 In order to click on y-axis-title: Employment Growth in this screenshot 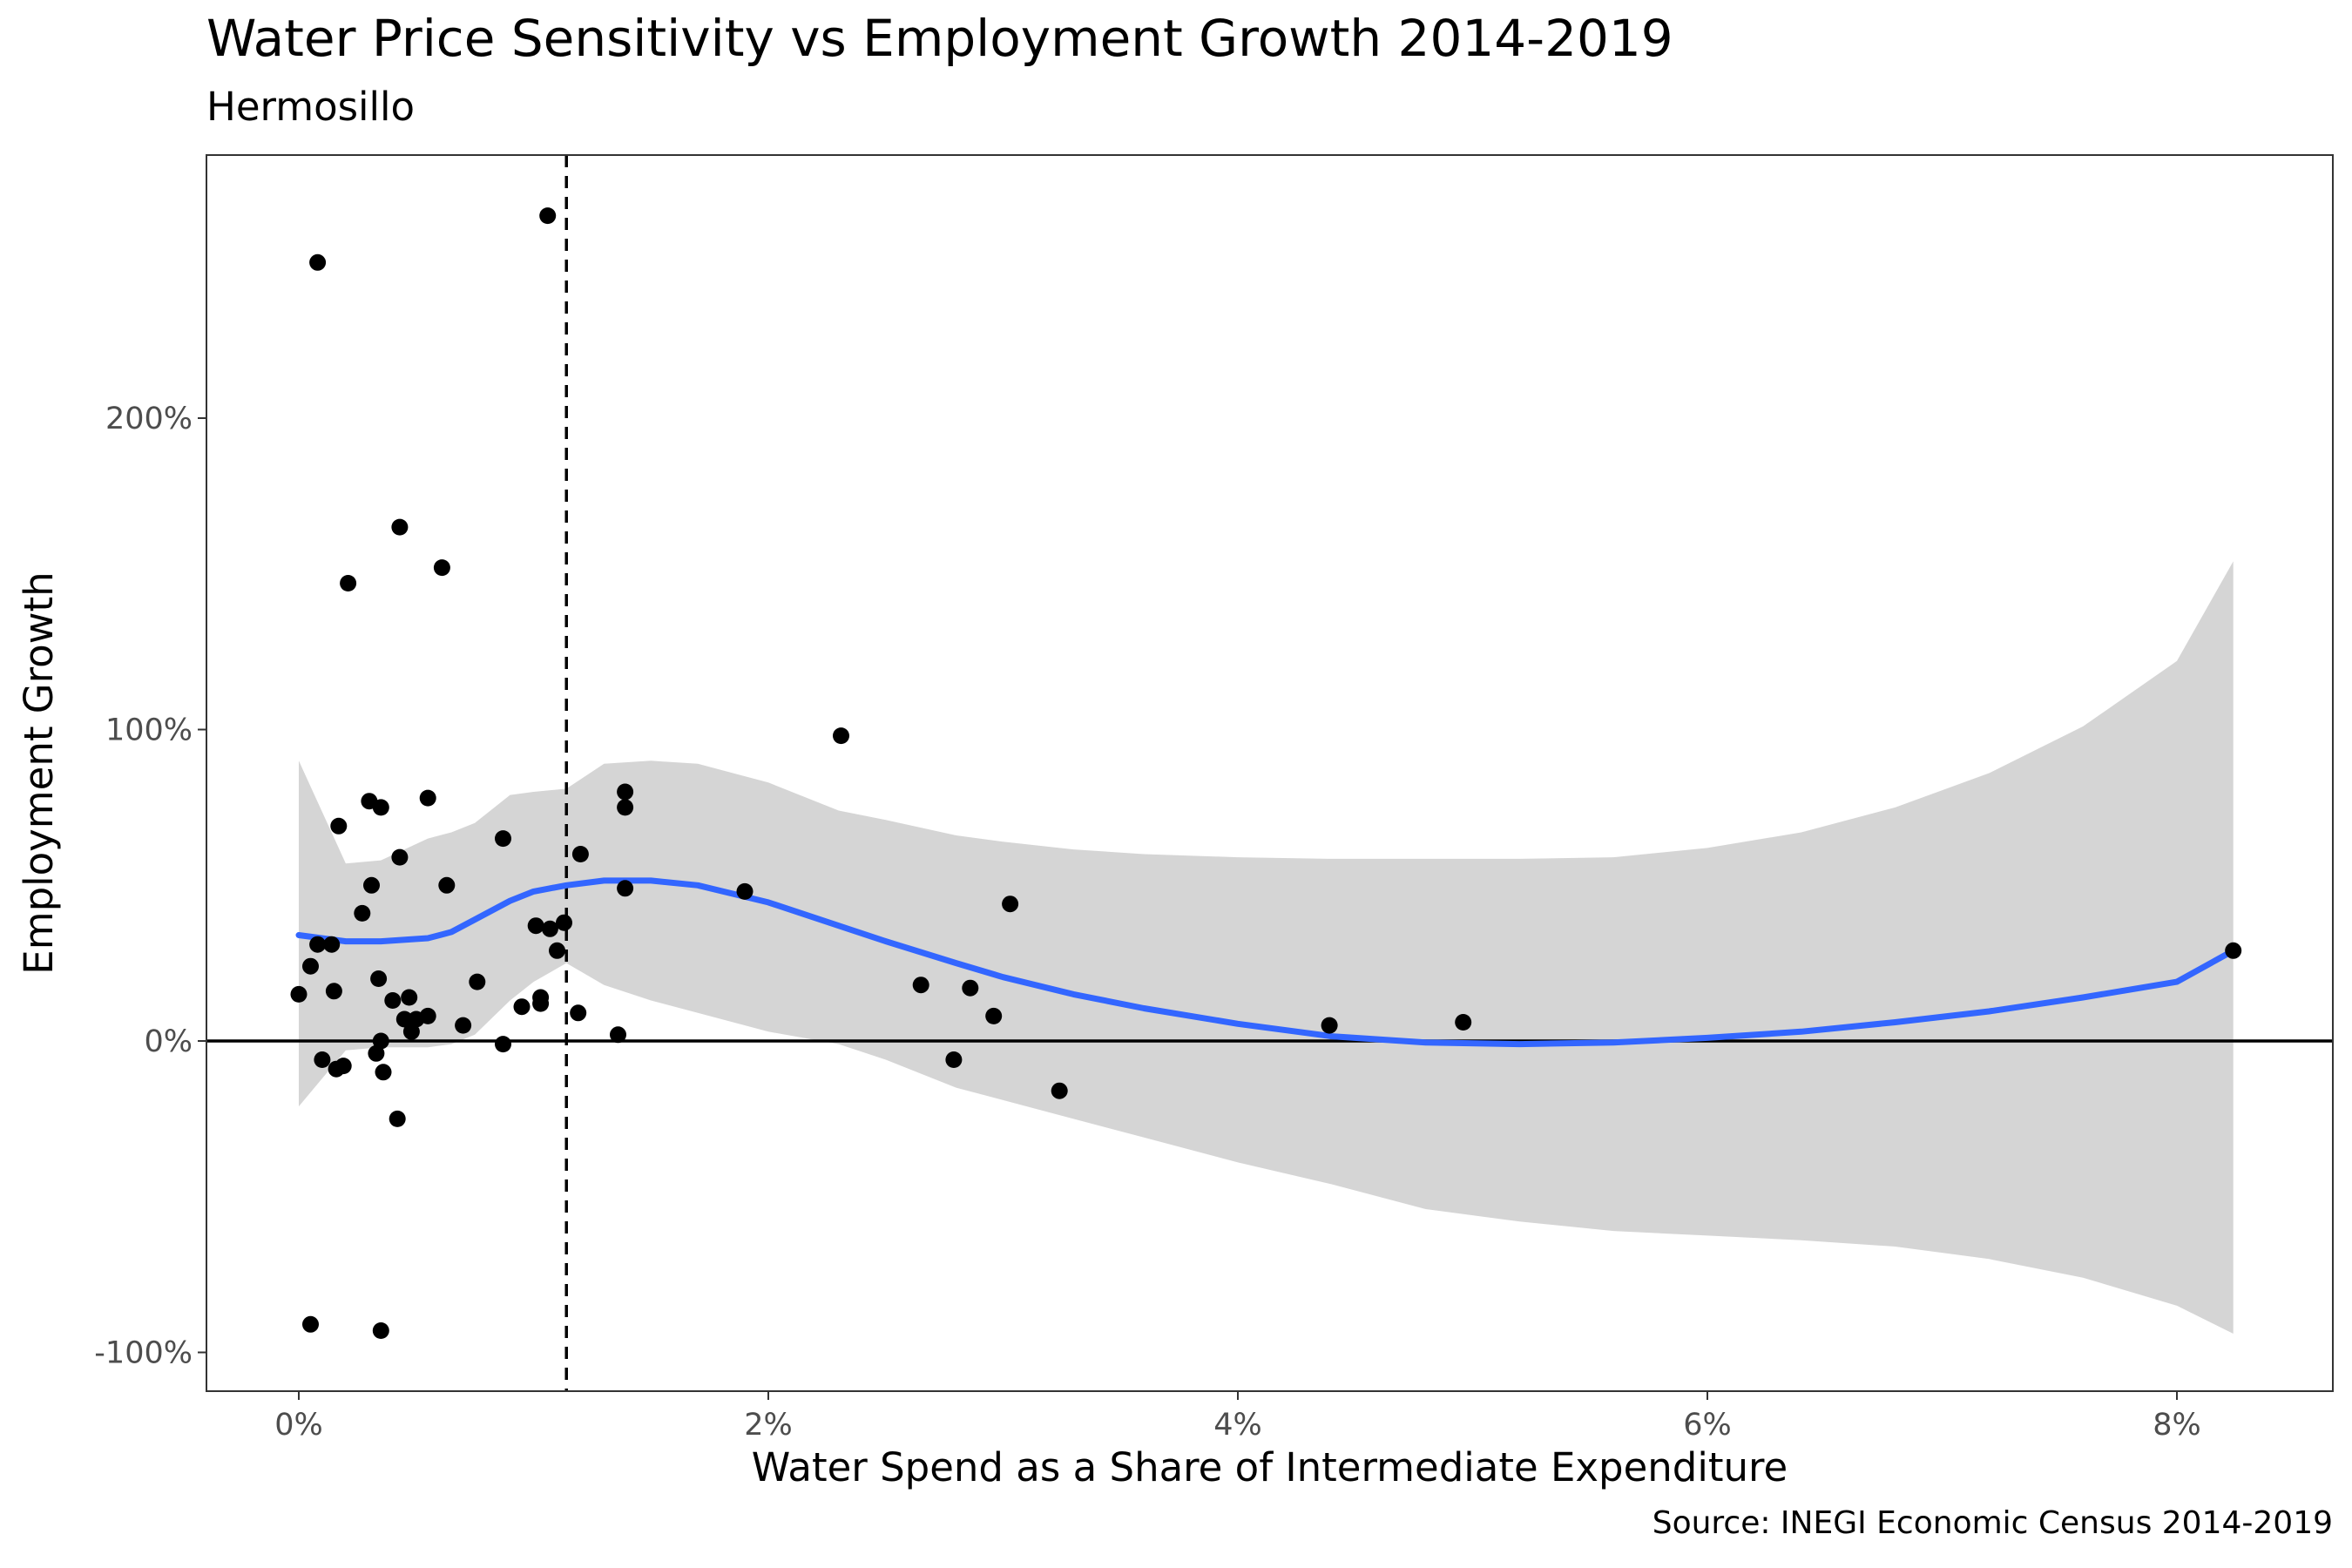, I will do `click(39, 772)`.